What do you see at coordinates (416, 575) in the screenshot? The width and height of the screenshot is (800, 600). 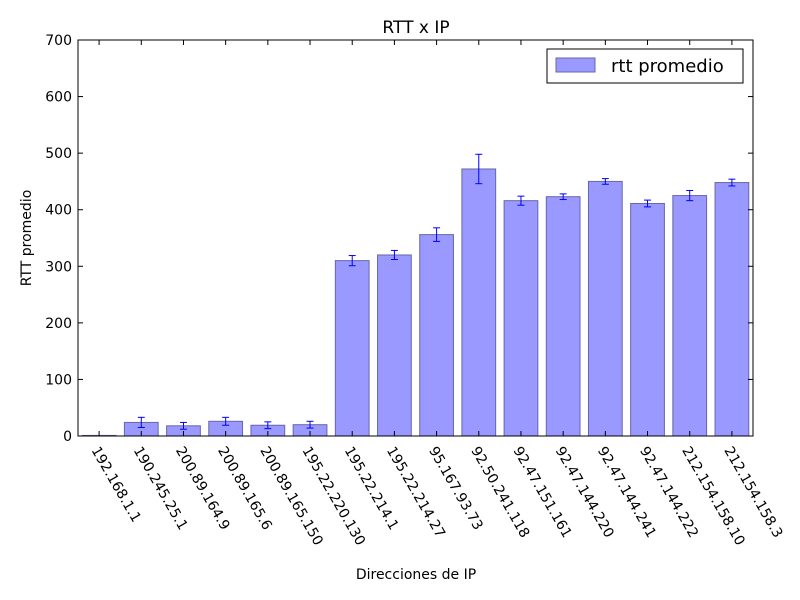 I see `x-axis-label: Direcciones de IP` at bounding box center [416, 575].